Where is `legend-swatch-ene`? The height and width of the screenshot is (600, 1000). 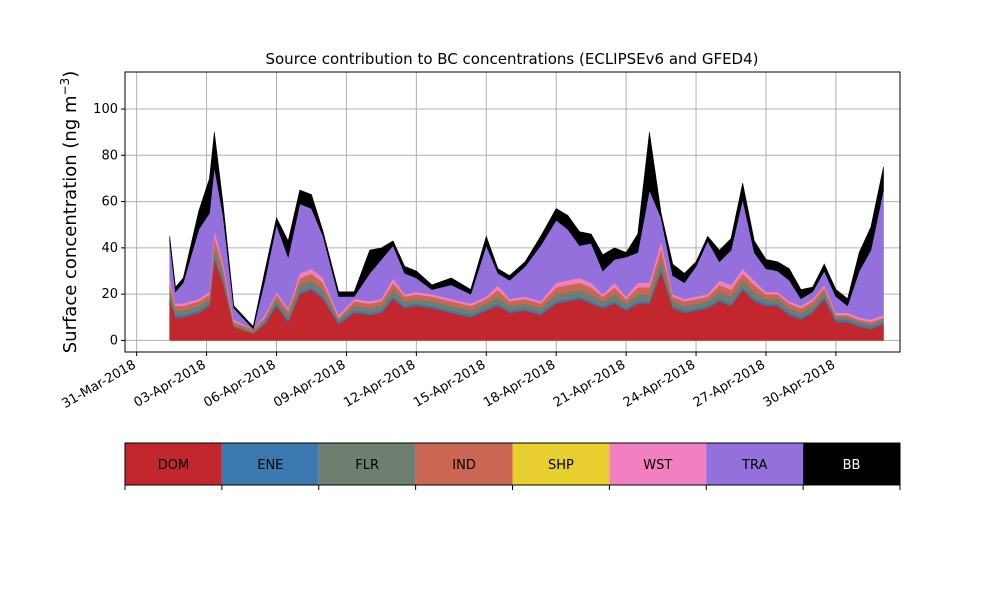
legend-swatch-ene is located at coordinates (270, 464).